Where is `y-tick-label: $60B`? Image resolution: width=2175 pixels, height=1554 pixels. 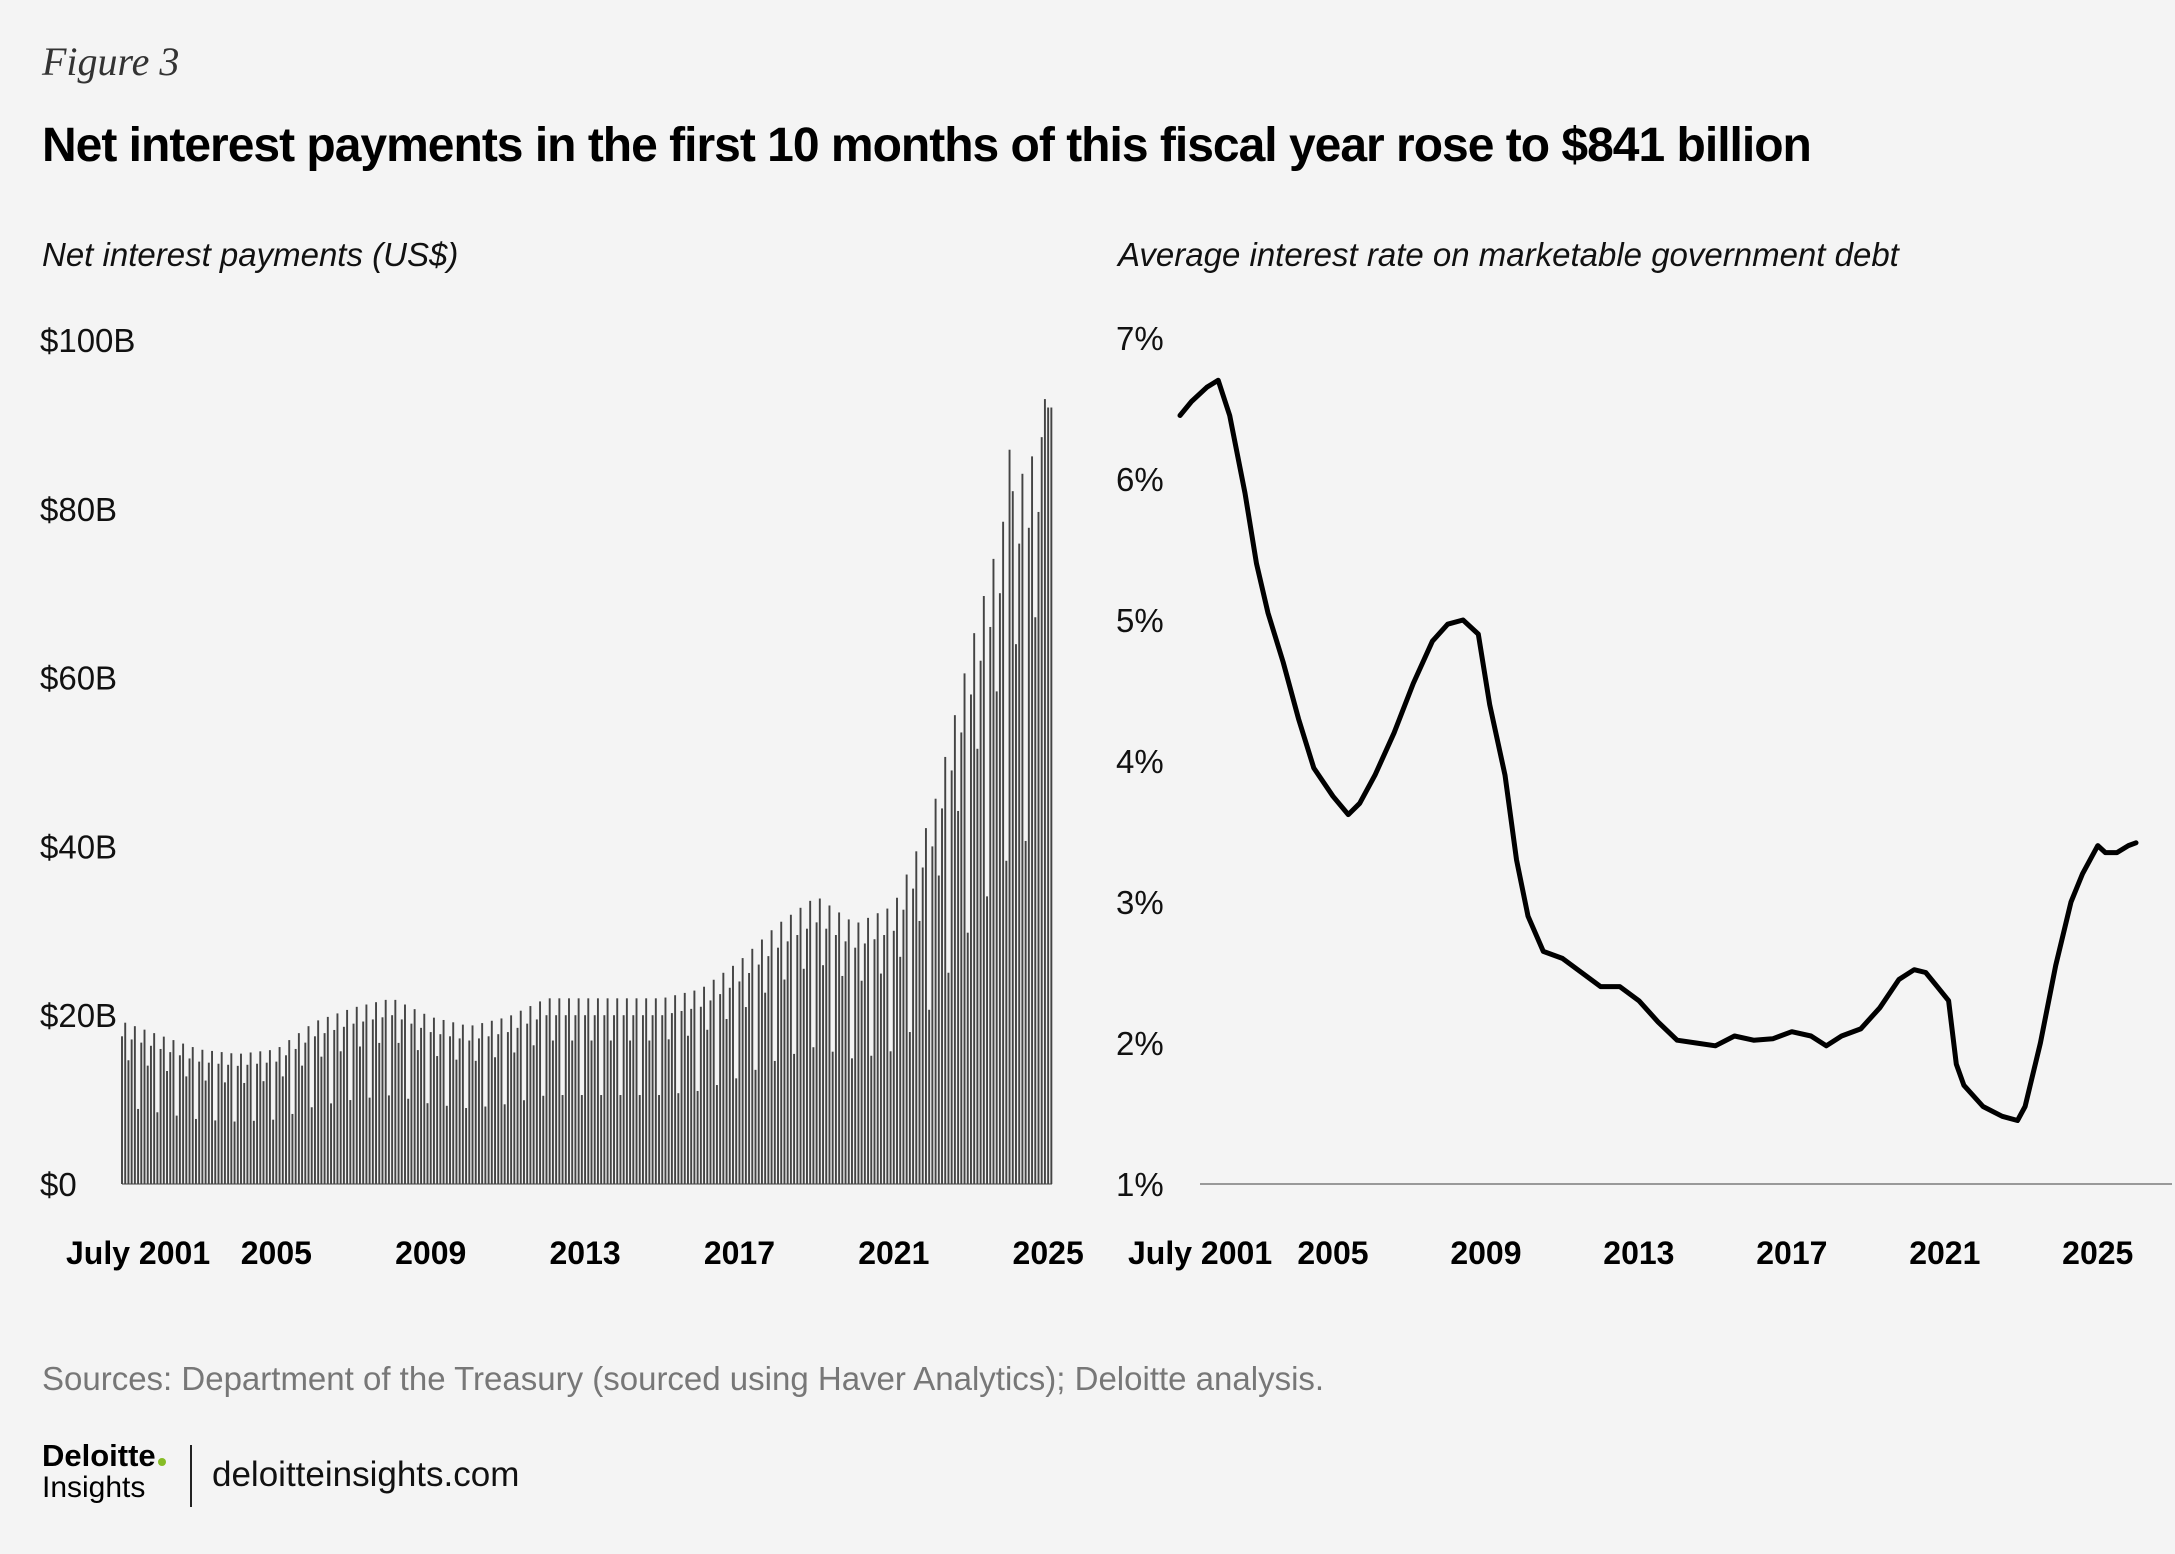 y-tick-label: $60B is located at coordinates (78, 678).